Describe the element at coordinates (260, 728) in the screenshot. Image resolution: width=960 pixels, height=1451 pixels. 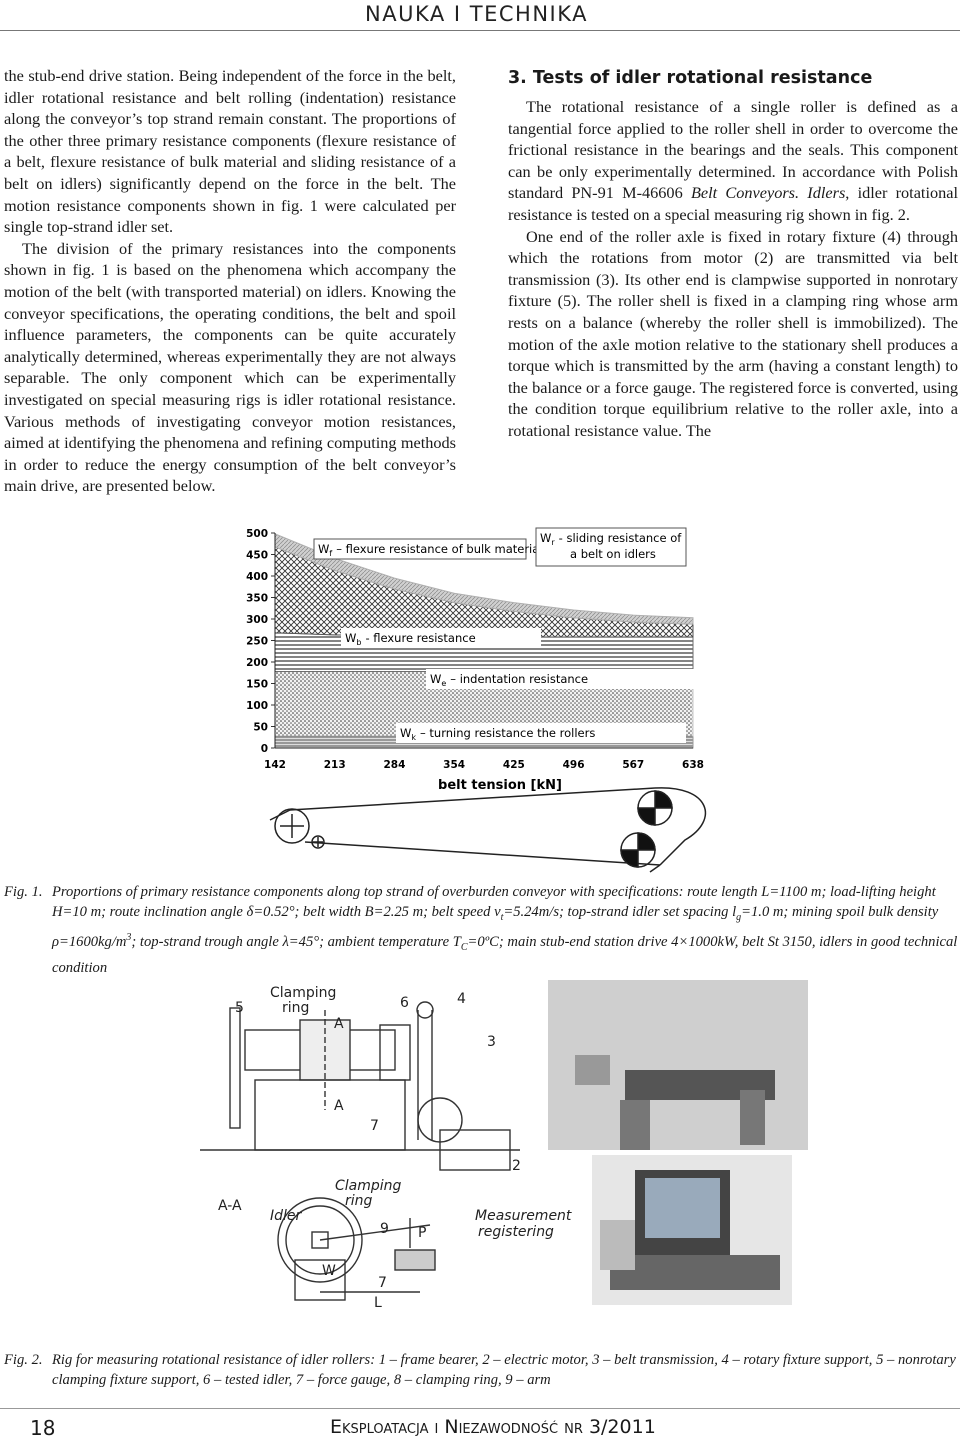
I see `y-tick-label: 50` at that location.